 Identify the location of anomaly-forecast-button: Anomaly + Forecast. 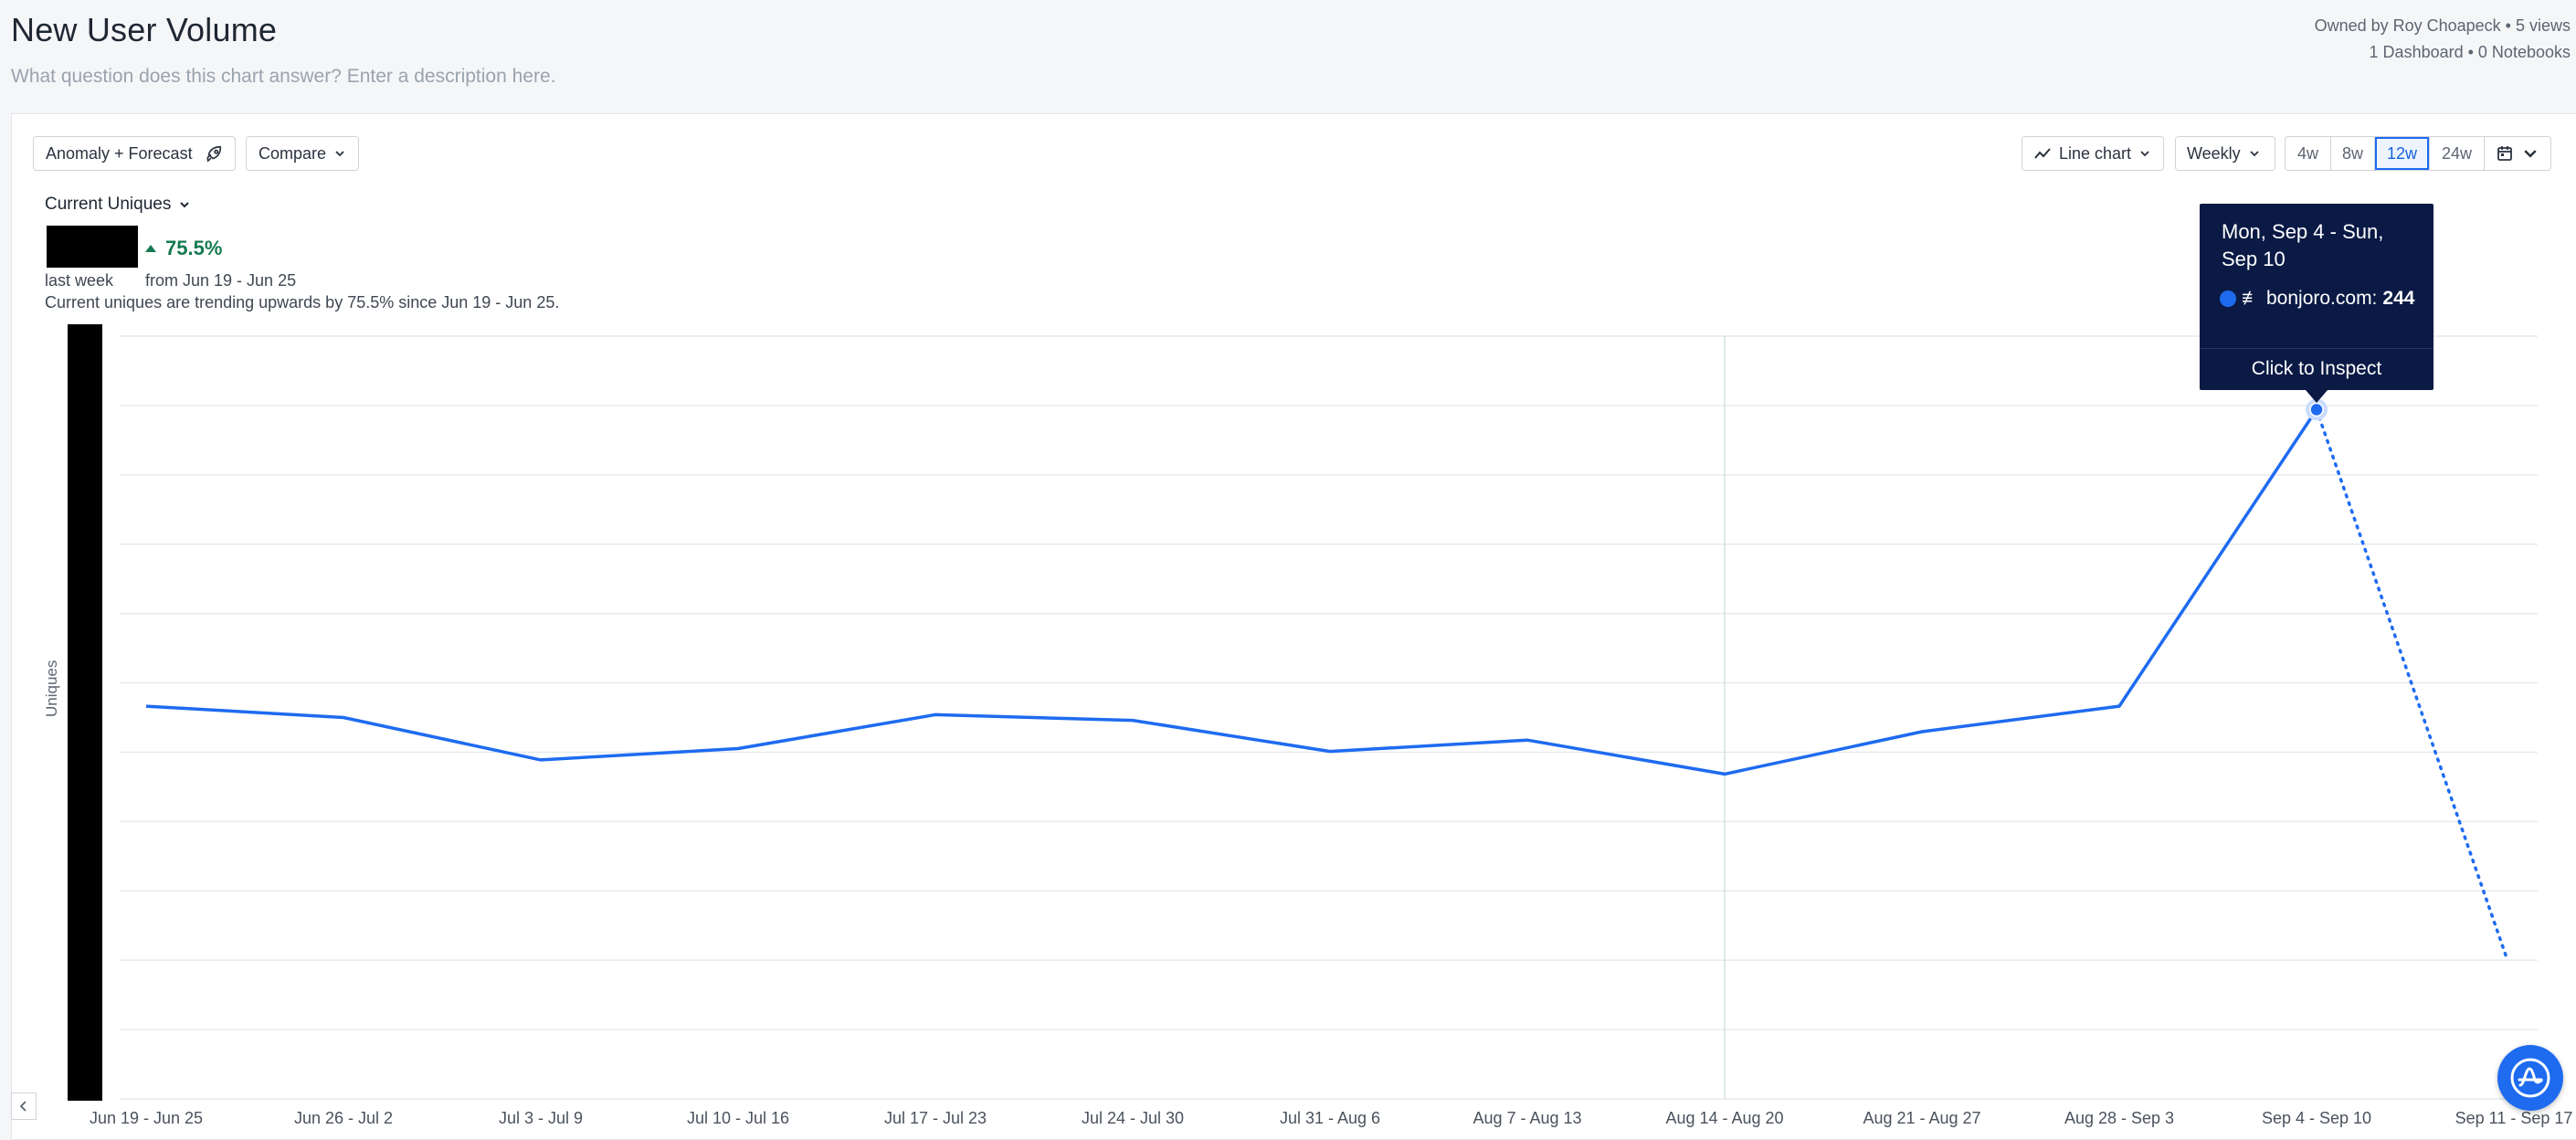
(134, 153).